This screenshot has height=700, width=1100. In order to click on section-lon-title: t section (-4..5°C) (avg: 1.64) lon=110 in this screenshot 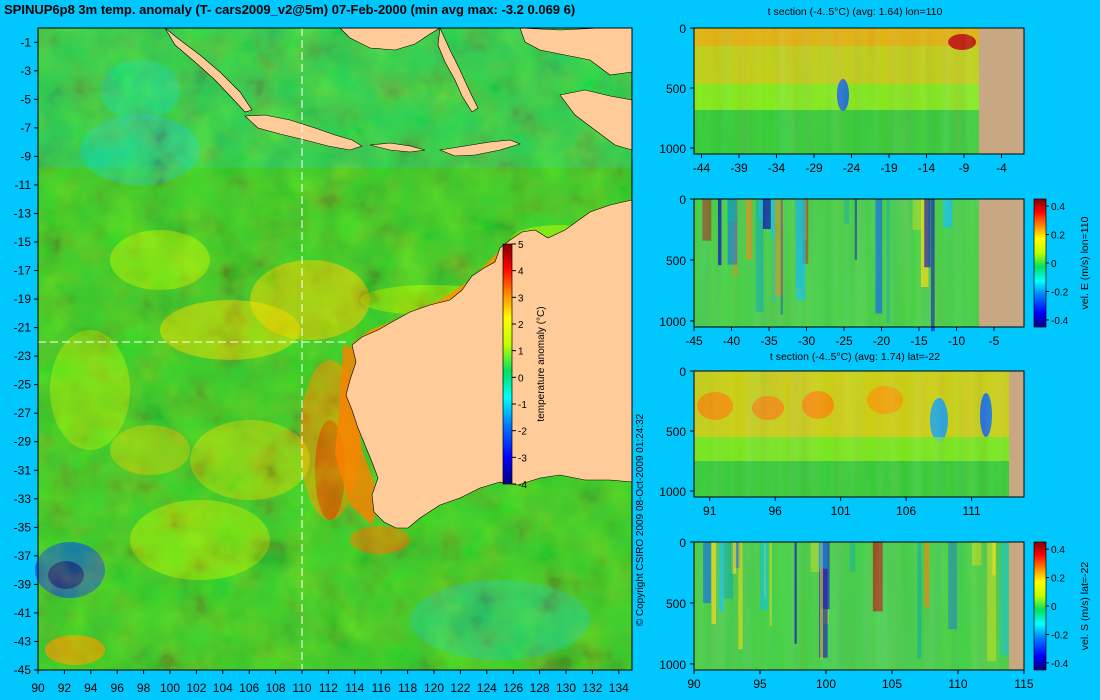, I will do `click(855, 12)`.